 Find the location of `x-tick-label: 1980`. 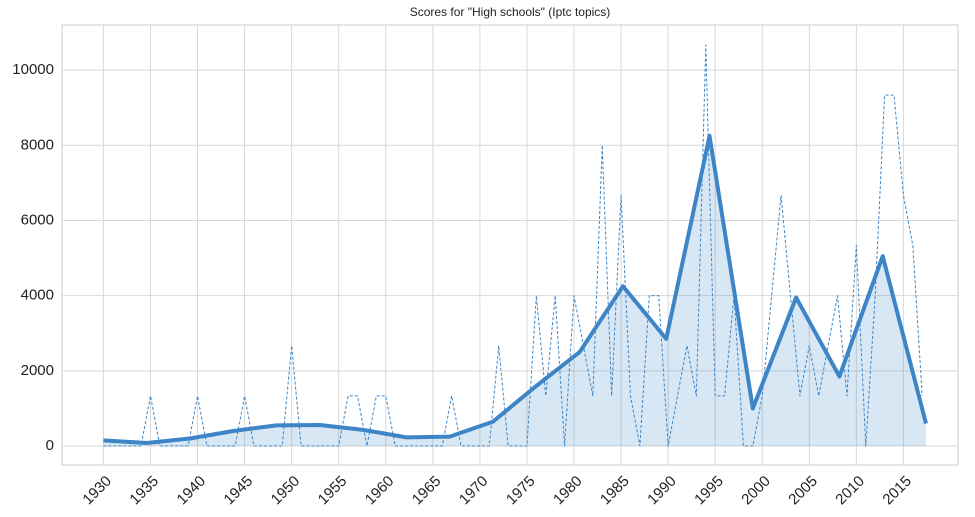

x-tick-label: 1980 is located at coordinates (568, 491).